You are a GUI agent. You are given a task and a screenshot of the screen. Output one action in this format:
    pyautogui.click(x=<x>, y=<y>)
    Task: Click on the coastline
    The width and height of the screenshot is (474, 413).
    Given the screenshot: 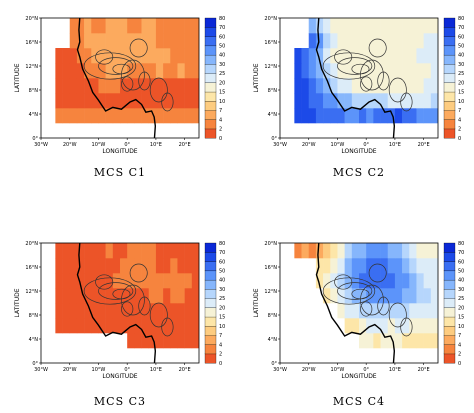 What is the action you would take?
    pyautogui.click(x=116, y=303)
    